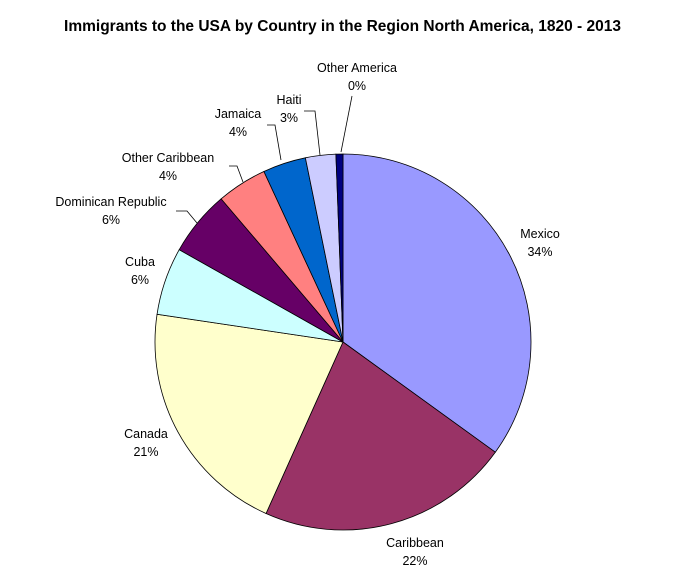  Describe the element at coordinates (145, 452) in the screenshot. I see `label-canada-pct: 21%` at that location.